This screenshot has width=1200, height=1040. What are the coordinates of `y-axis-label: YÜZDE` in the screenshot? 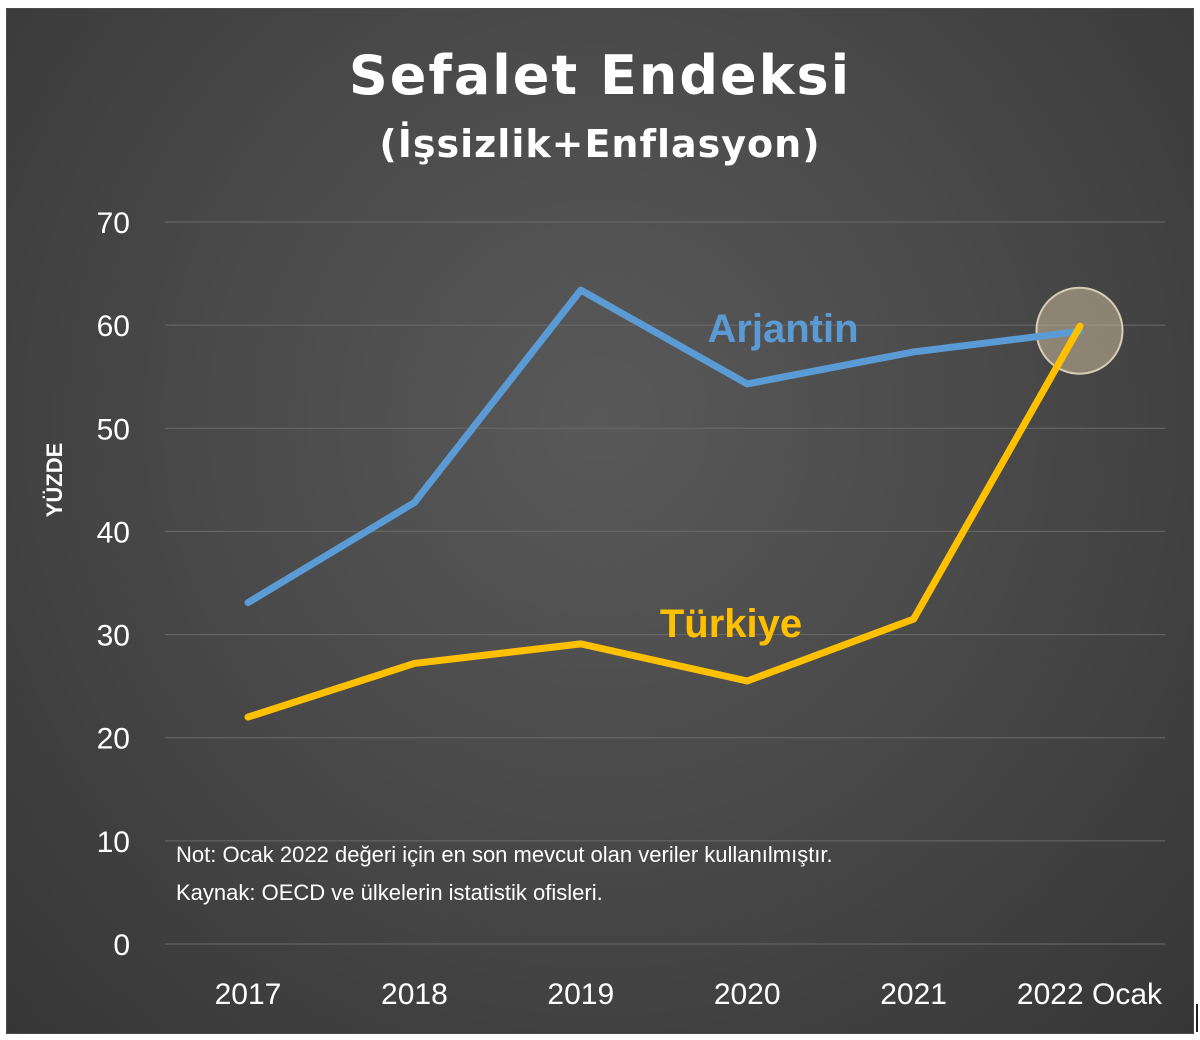 It's located at (54, 480).